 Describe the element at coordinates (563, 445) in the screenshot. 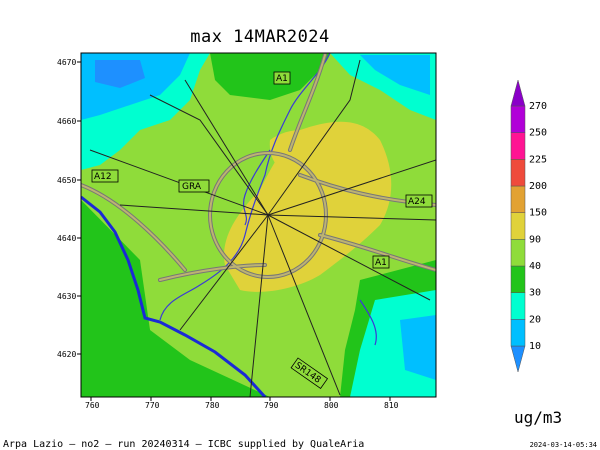

I see `timestamp: 2024-03-14-05:34` at that location.